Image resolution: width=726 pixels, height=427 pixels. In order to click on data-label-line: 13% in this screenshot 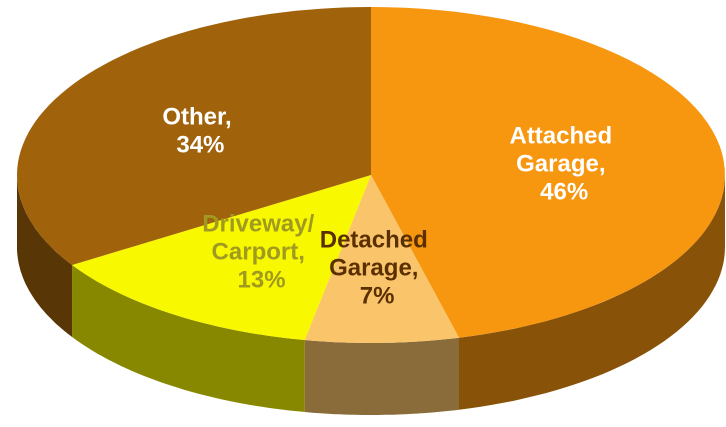, I will do `click(262, 279)`.